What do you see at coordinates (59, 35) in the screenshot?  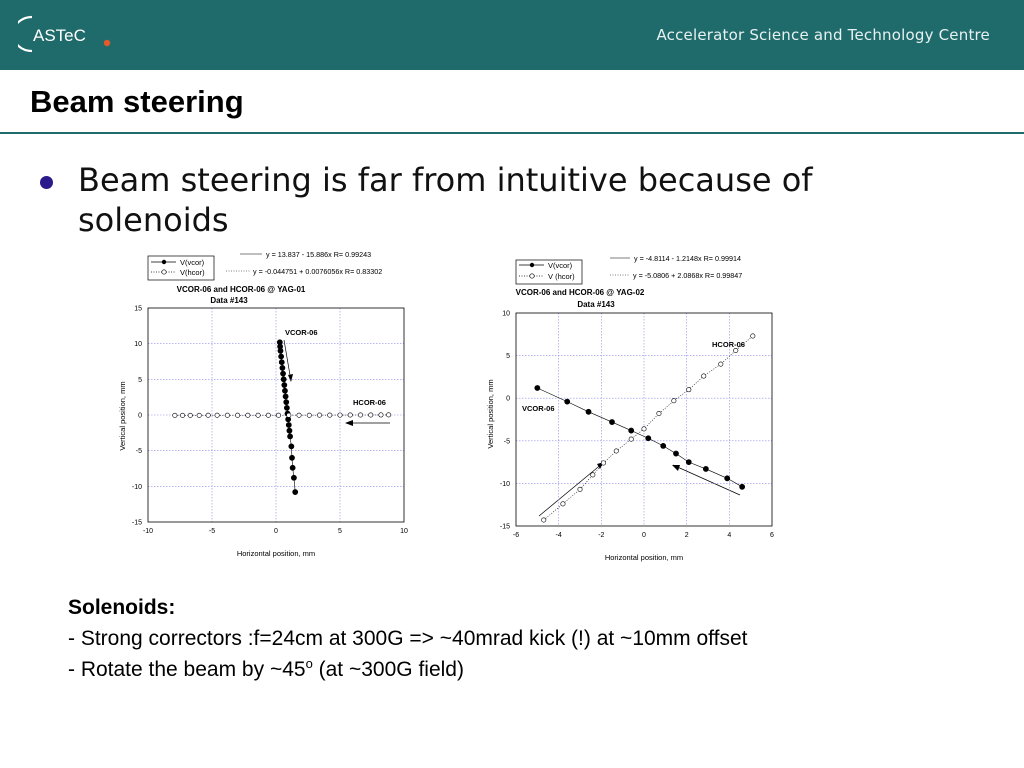 I see `svg-text: ASTeC` at bounding box center [59, 35].